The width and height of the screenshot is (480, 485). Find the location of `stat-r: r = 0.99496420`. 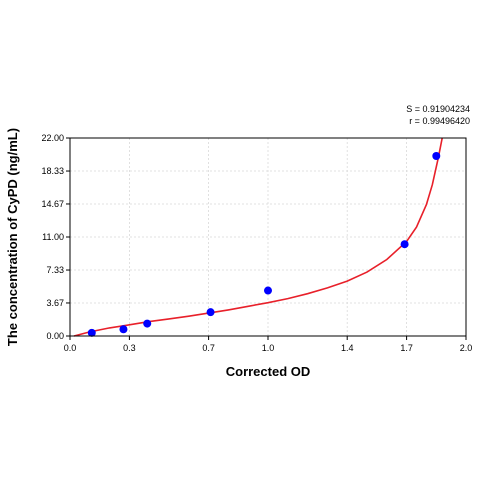

stat-r: r = 0.99496420 is located at coordinates (439, 121).